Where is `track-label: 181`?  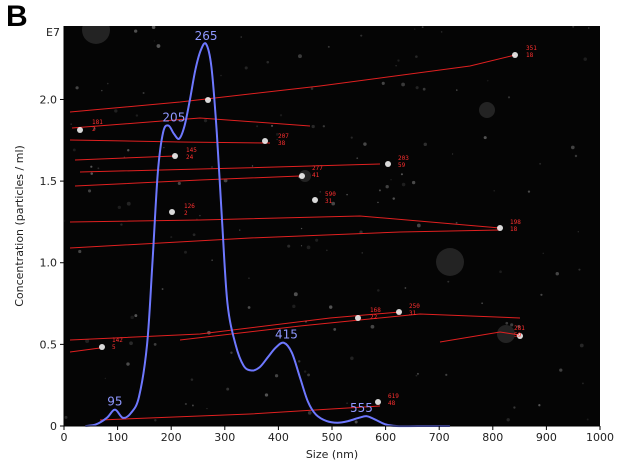
track-label: 181 is located at coordinates (97, 122).